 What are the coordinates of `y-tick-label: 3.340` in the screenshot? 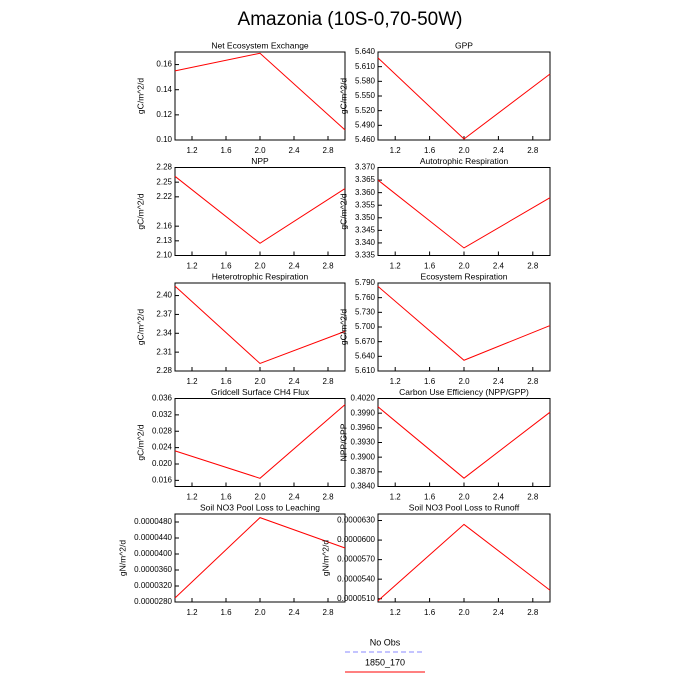 It's located at (365, 242).